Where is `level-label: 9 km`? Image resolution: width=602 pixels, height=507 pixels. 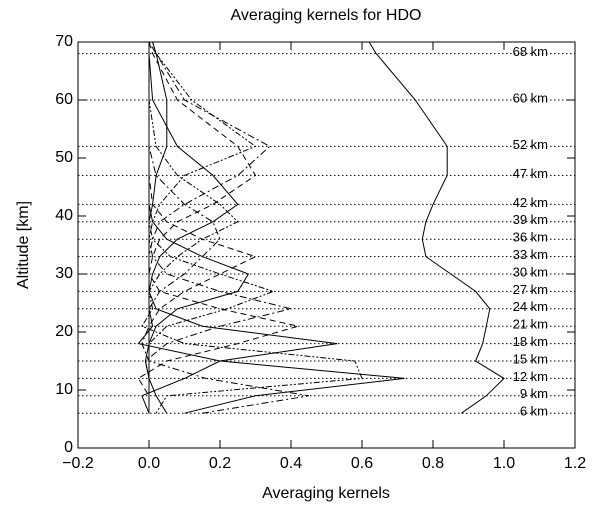
level-label: 9 km is located at coordinates (534, 393).